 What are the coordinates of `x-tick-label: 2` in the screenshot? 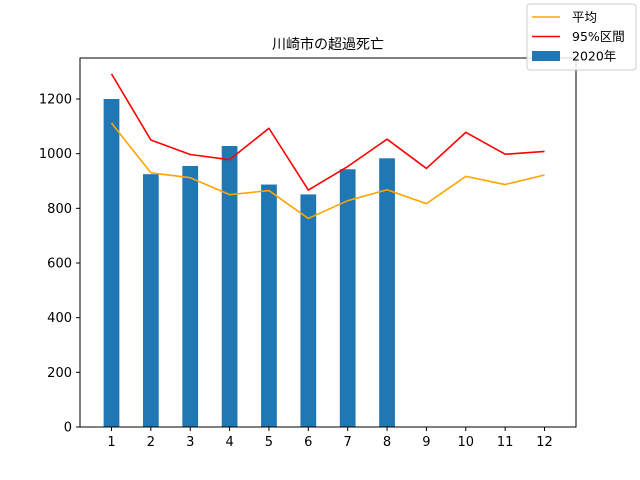 It's located at (151, 442).